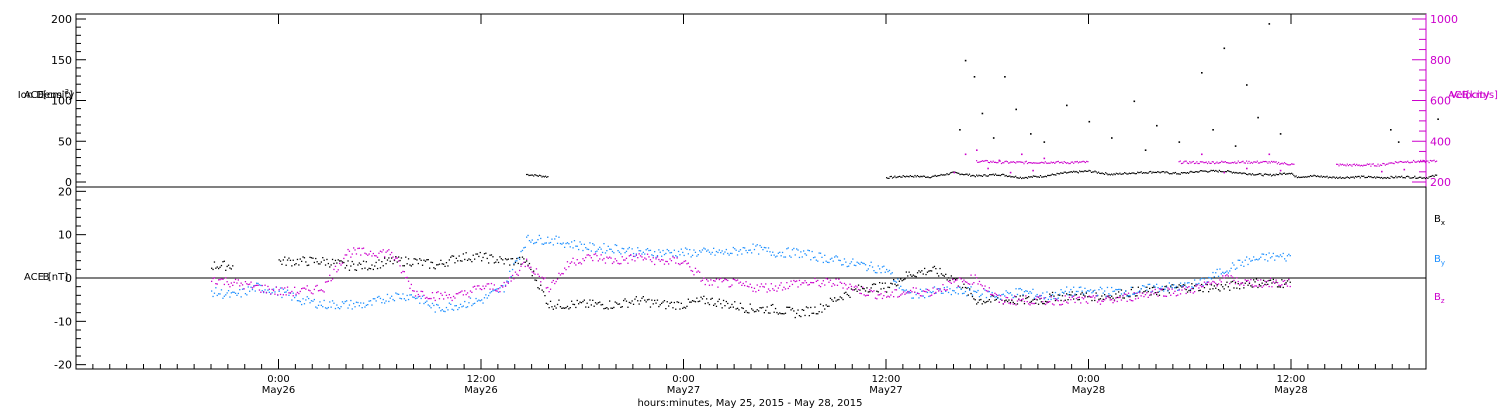  Describe the element at coordinates (61, 19) in the screenshot. I see `top-left-tick-label: 200` at that location.